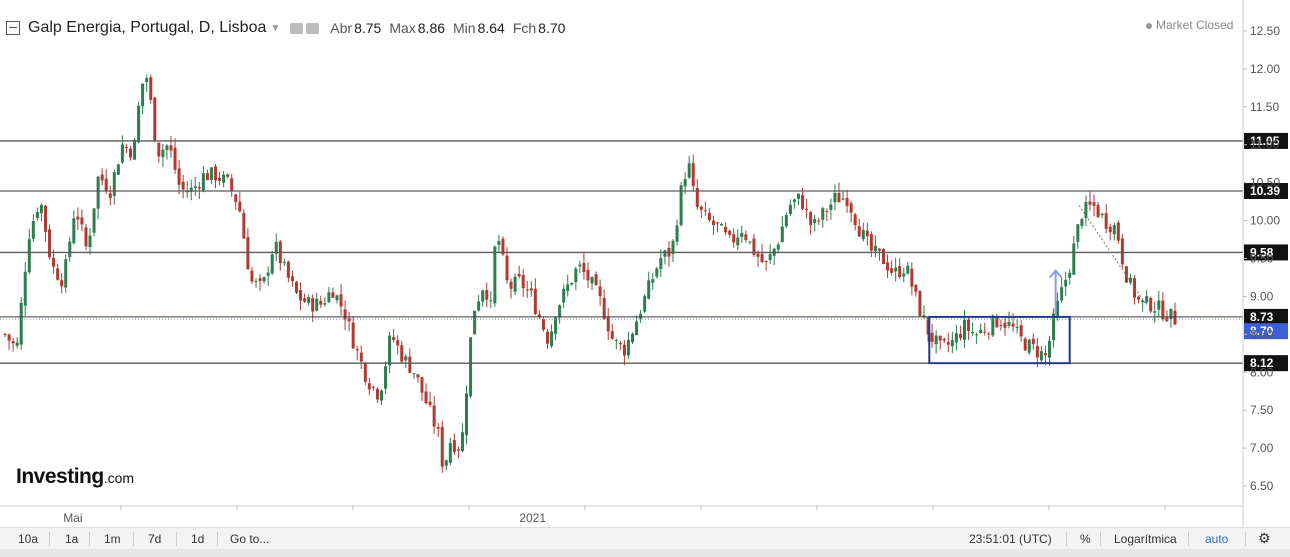 Image resolution: width=1290 pixels, height=557 pixels. I want to click on scrollbar-track, so click(645, 553).